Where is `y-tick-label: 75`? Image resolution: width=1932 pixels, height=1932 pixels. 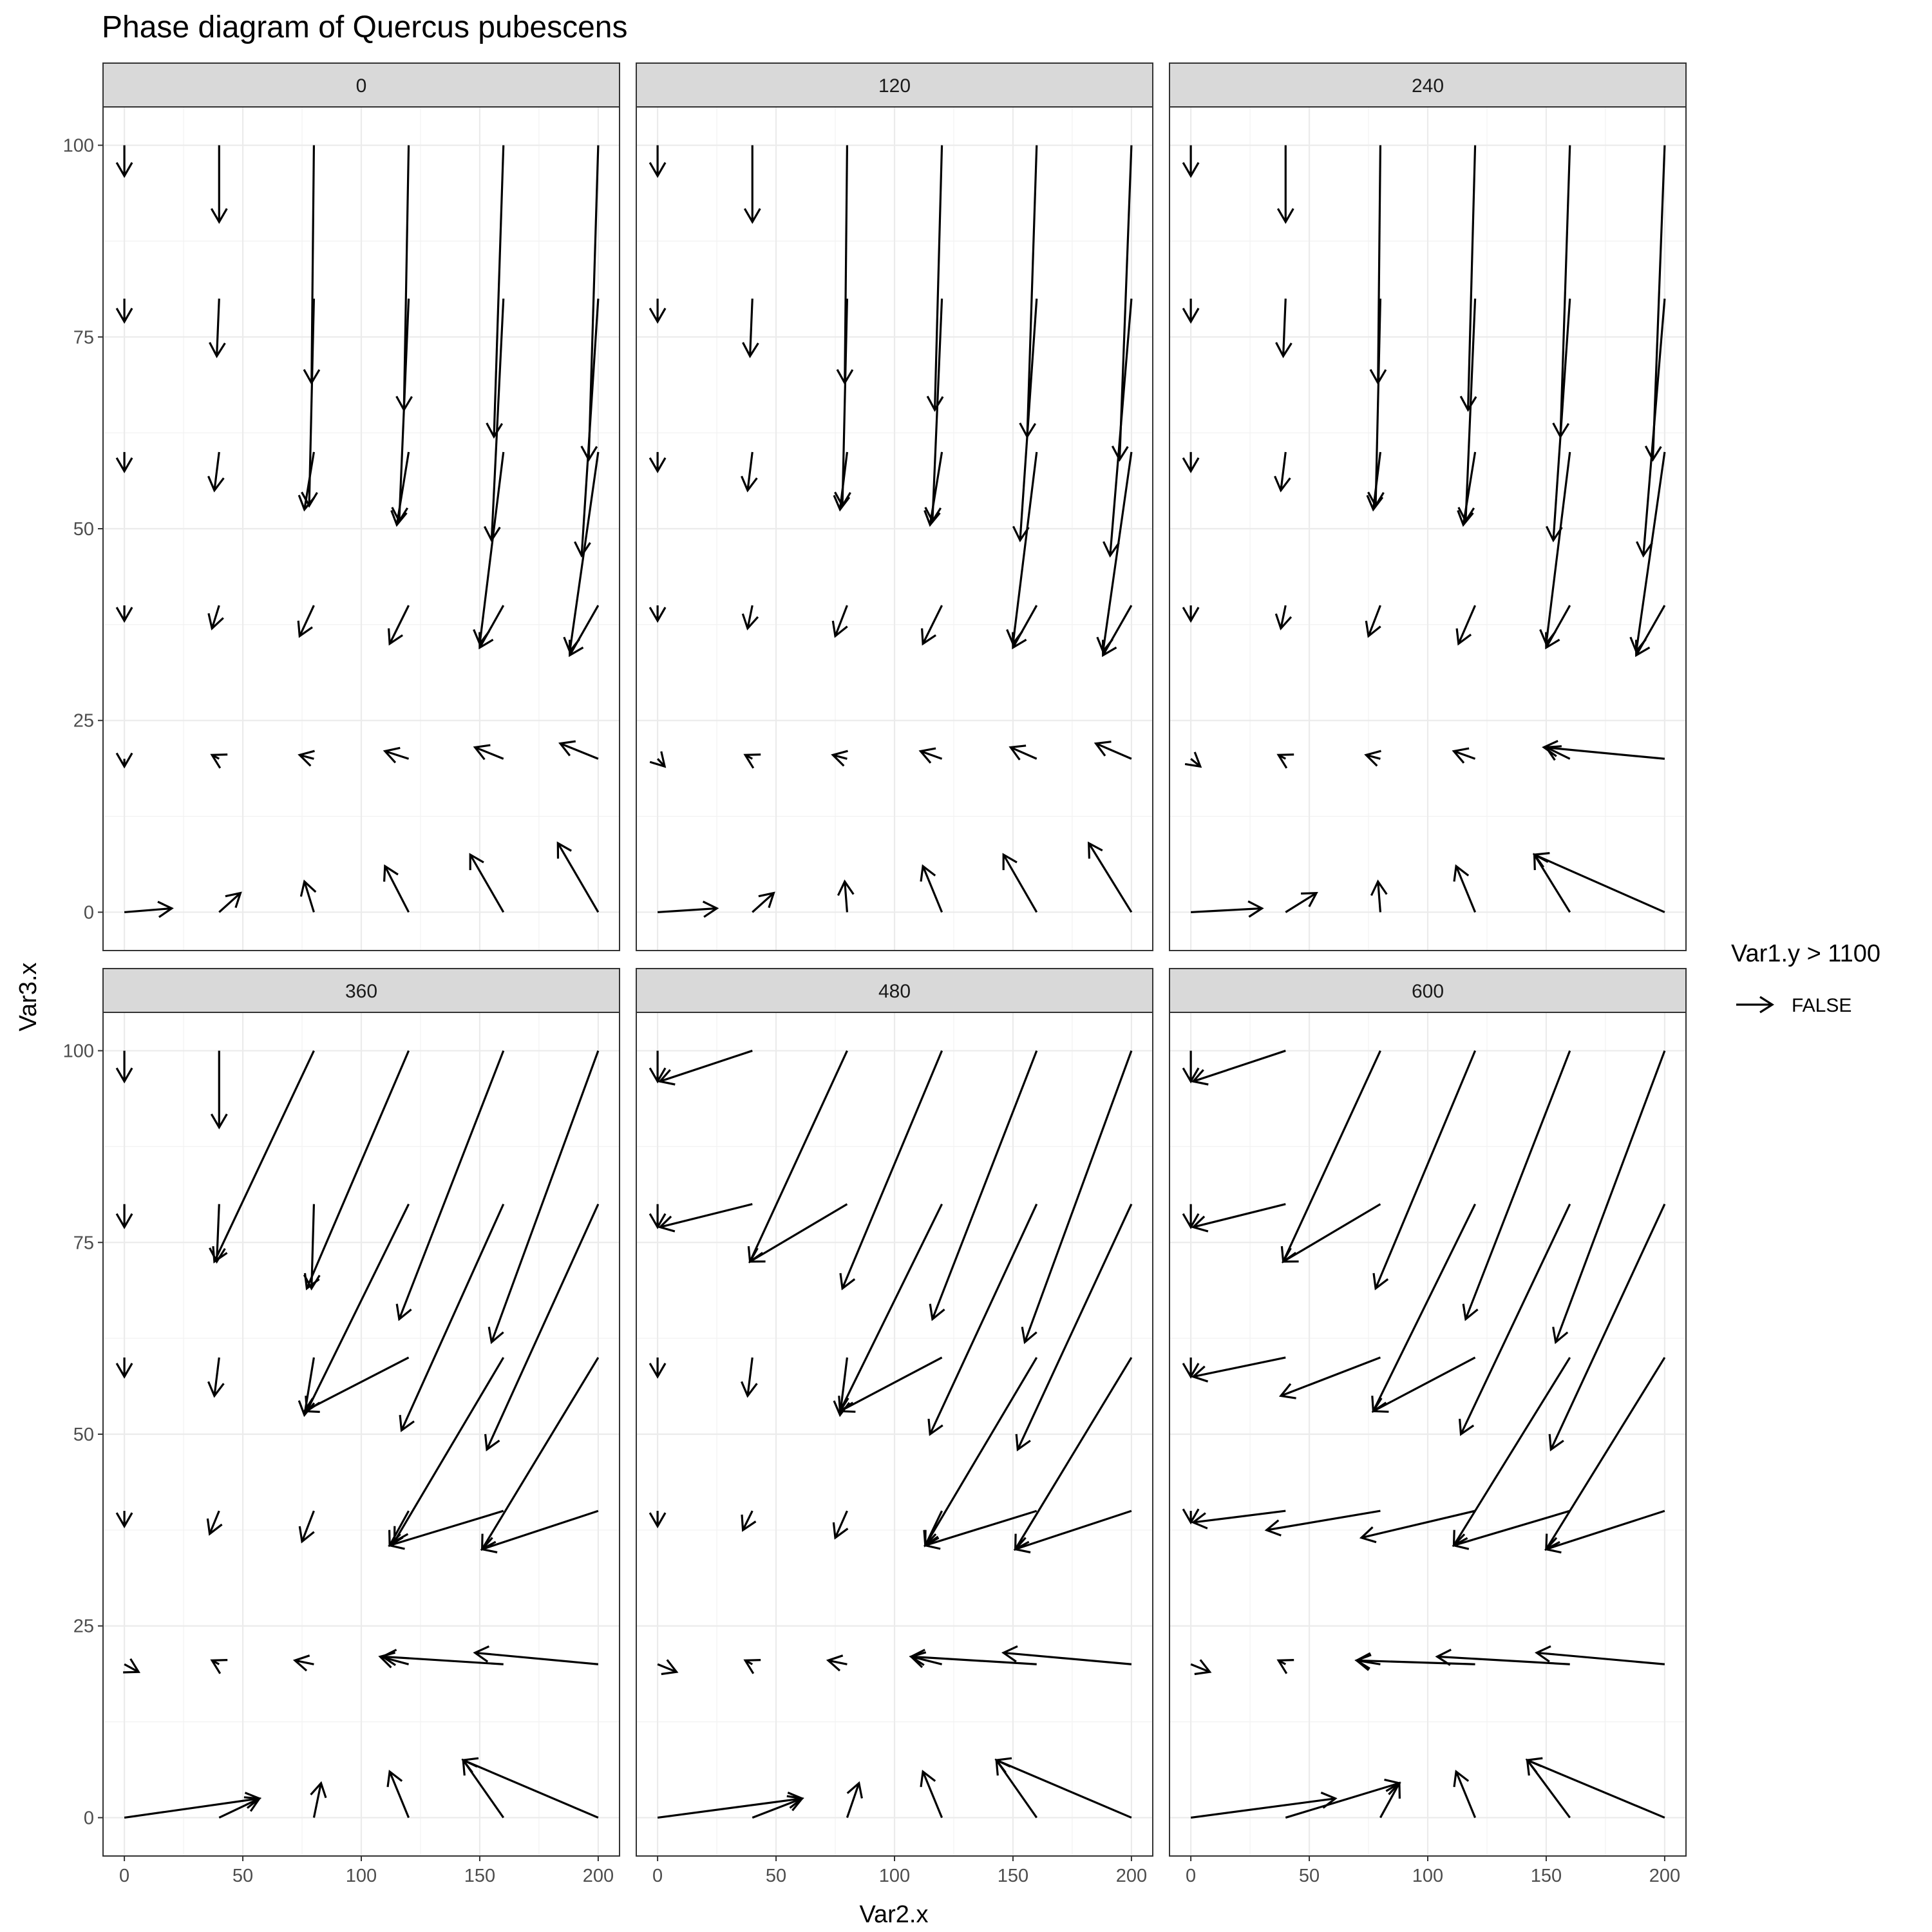 y-tick-label: 75 is located at coordinates (83, 1243).